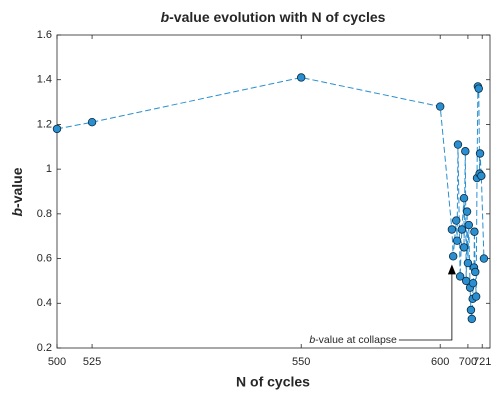 This screenshot has height=420, width=492. Describe the element at coordinates (312, 340) in the screenshot. I see `annotation-italic: b` at that location.